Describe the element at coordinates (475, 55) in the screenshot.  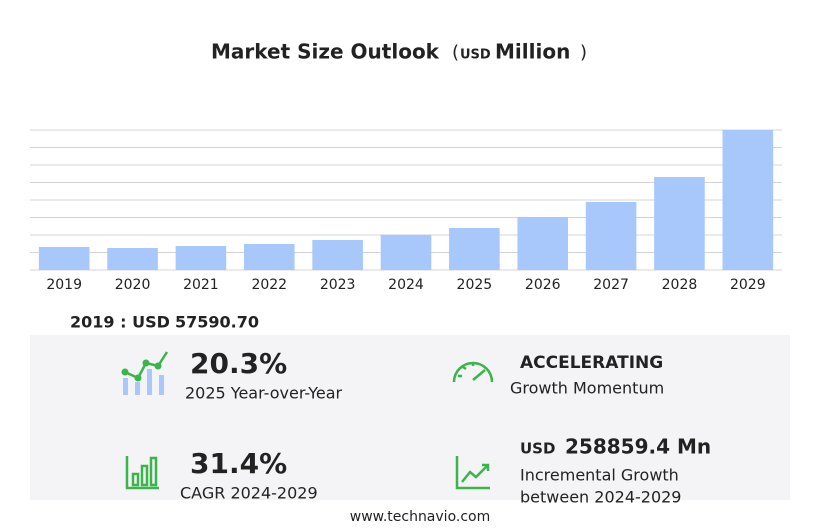
I see `unit-currency: USD` at that location.